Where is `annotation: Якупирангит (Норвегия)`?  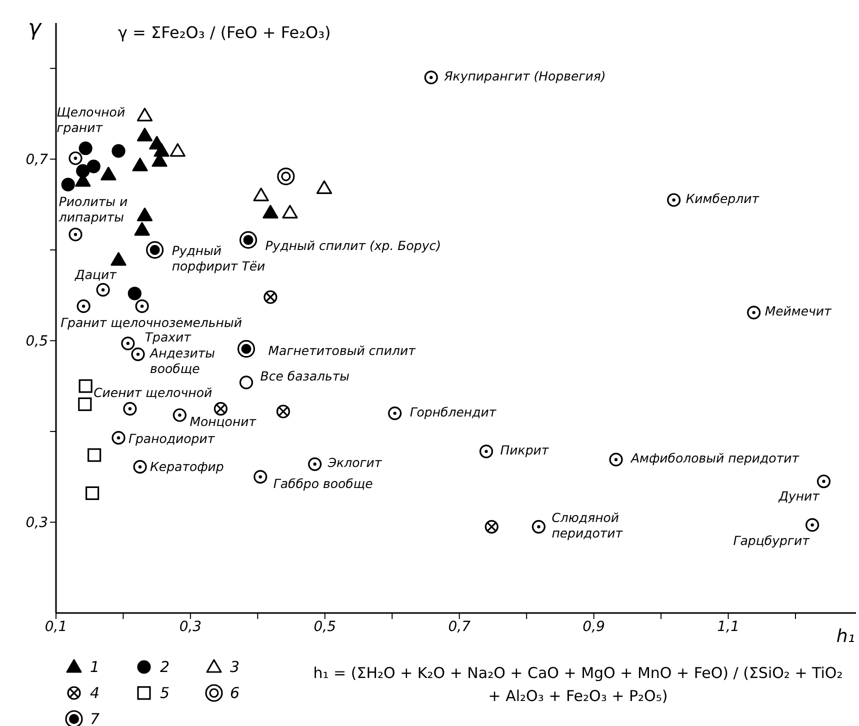
annotation: Якупирангит (Норвегия) is located at coordinates (524, 76).